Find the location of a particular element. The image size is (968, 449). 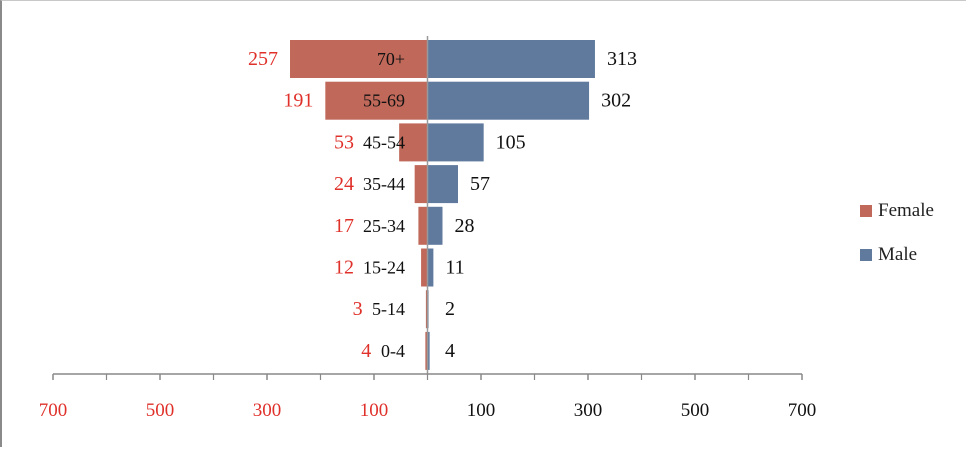

female-value-15-24: 12 is located at coordinates (344, 268).